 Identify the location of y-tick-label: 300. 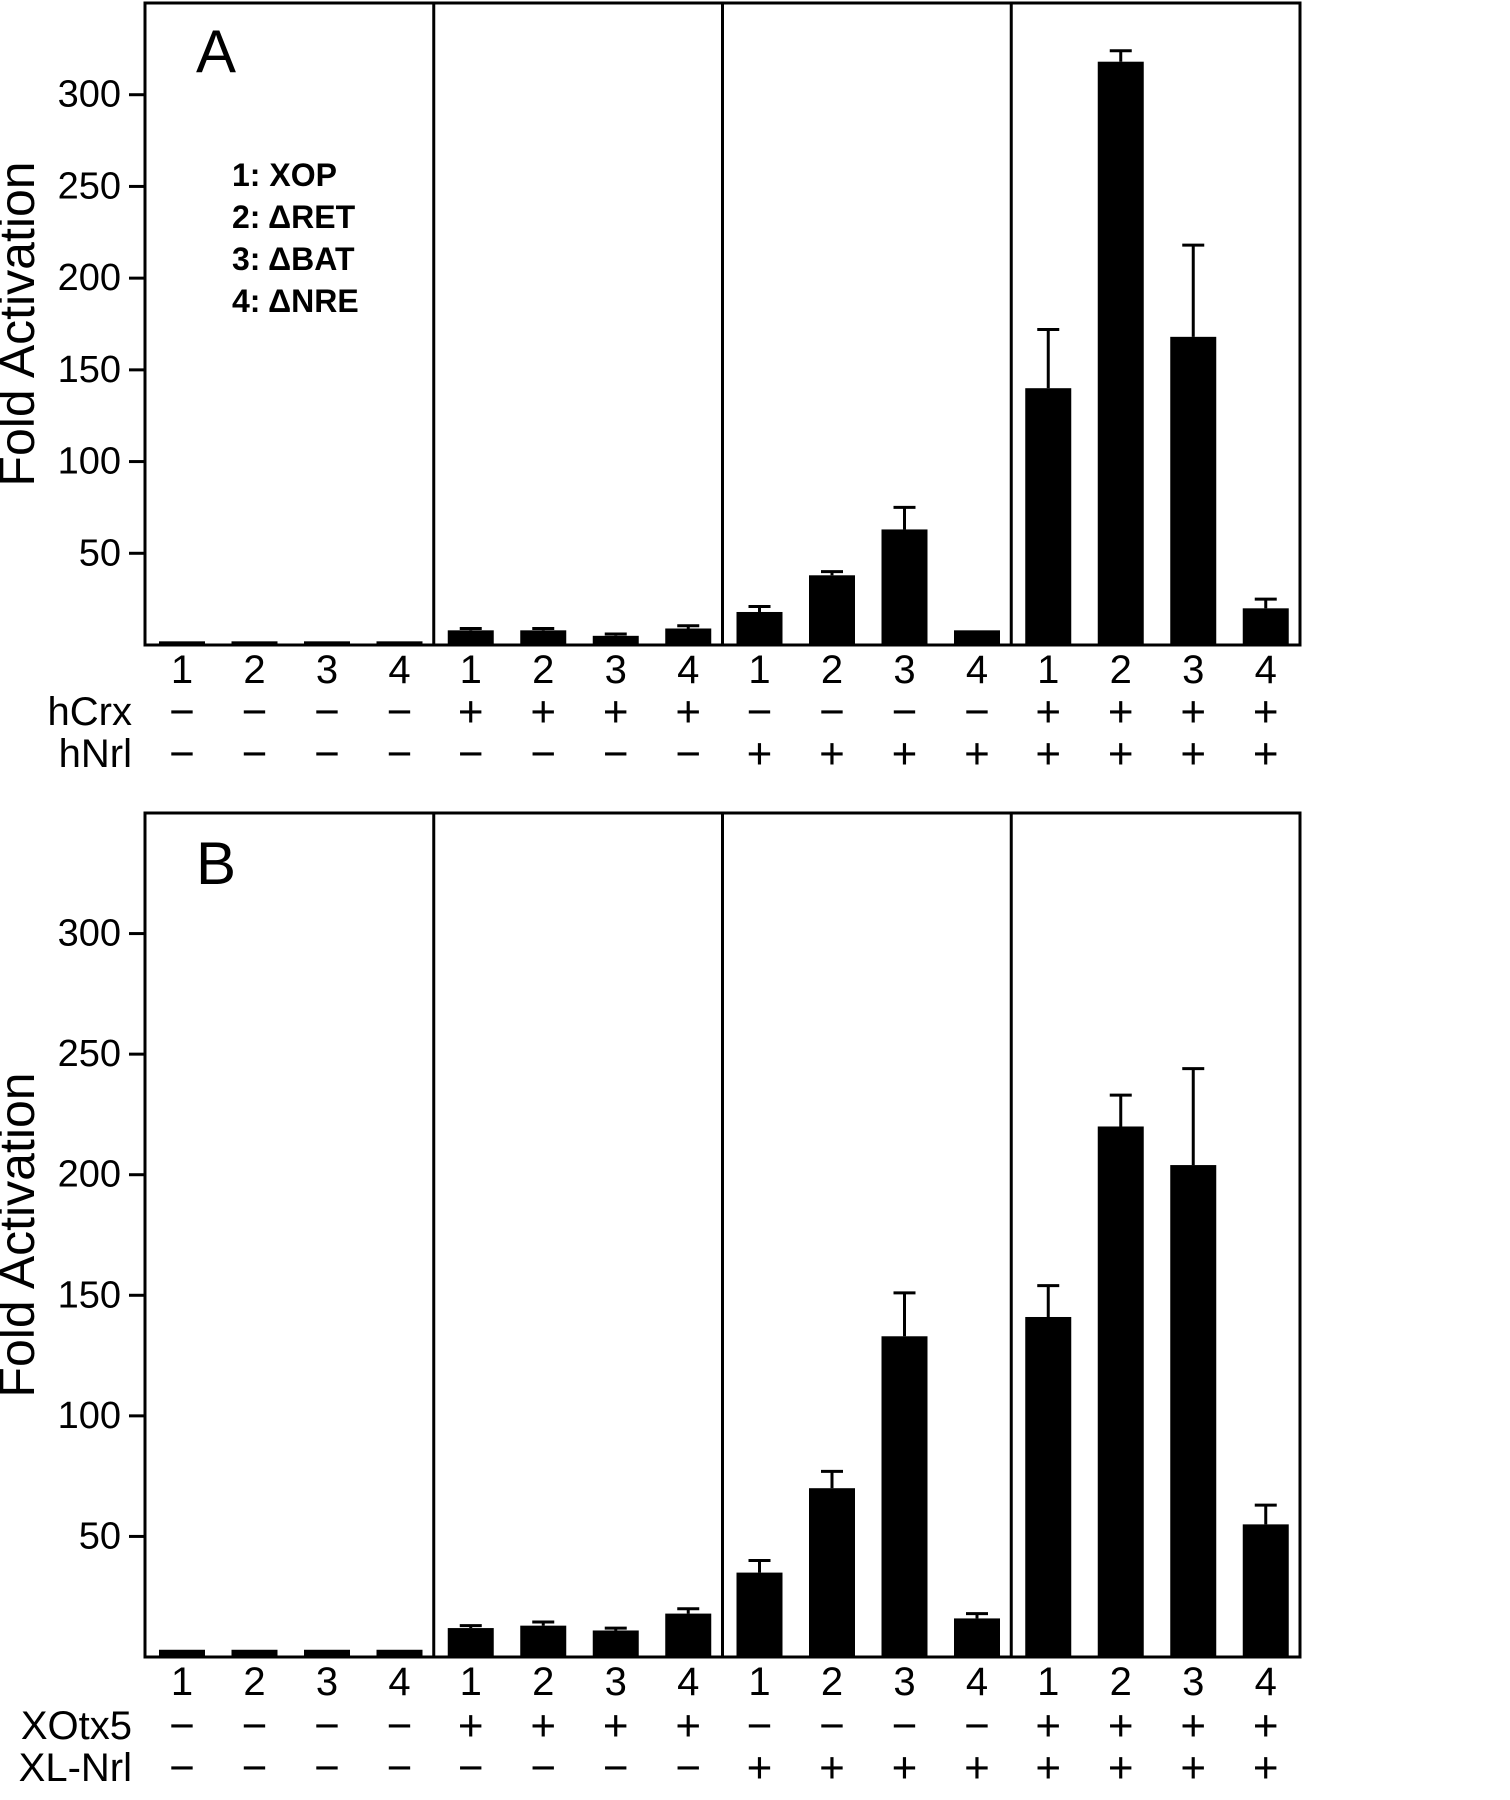
(89, 934).